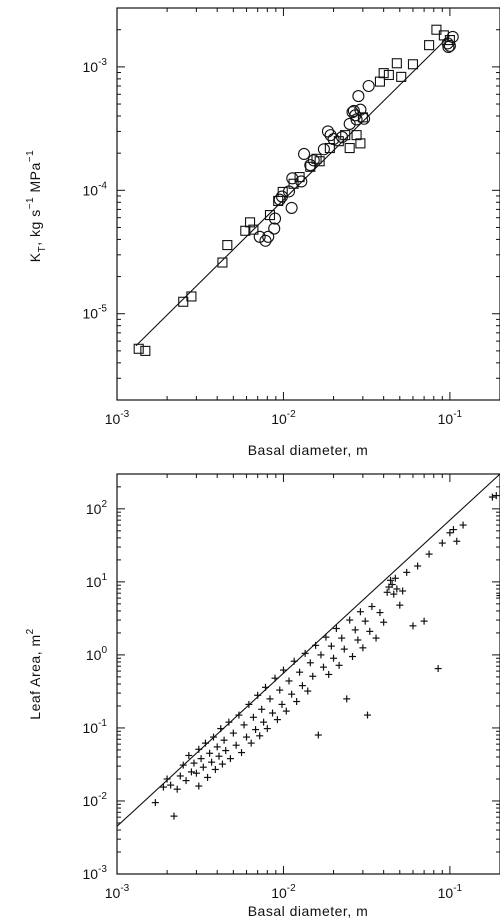 The image size is (500, 922). What do you see at coordinates (42, 249) in the screenshot?
I see `y-axis-label-sub: T` at bounding box center [42, 249].